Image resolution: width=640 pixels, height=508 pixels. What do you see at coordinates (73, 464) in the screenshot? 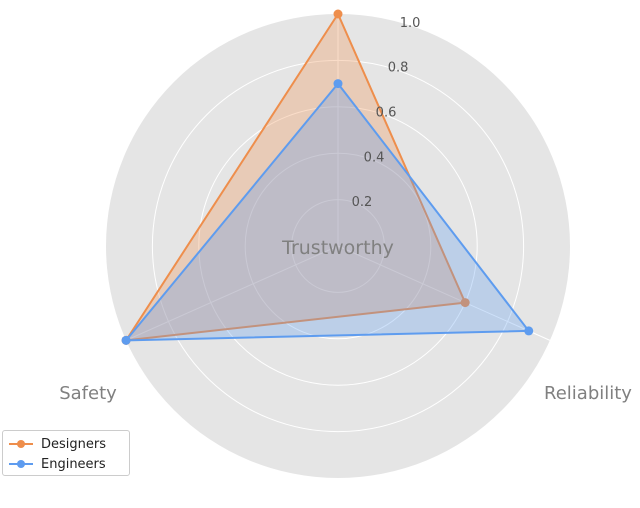
I see `legend-label: Engineers` at bounding box center [73, 464].